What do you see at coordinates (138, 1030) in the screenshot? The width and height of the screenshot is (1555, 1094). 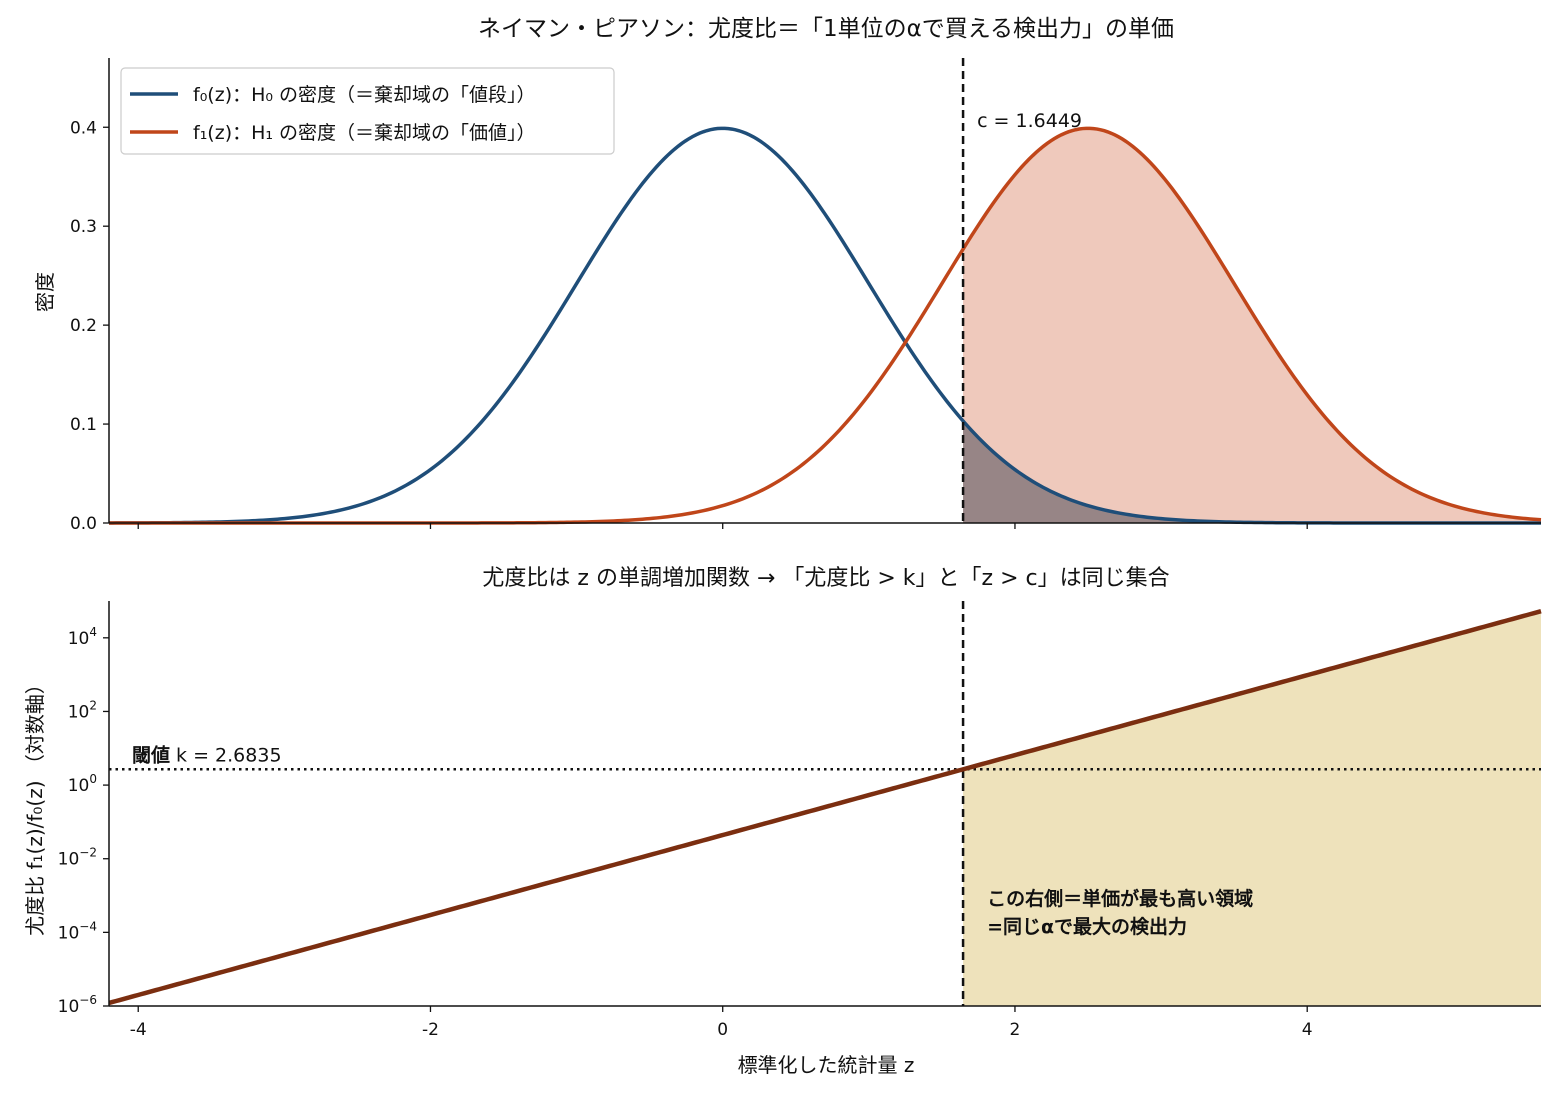 I see `bottom-x-tick-label: -4` at bounding box center [138, 1030].